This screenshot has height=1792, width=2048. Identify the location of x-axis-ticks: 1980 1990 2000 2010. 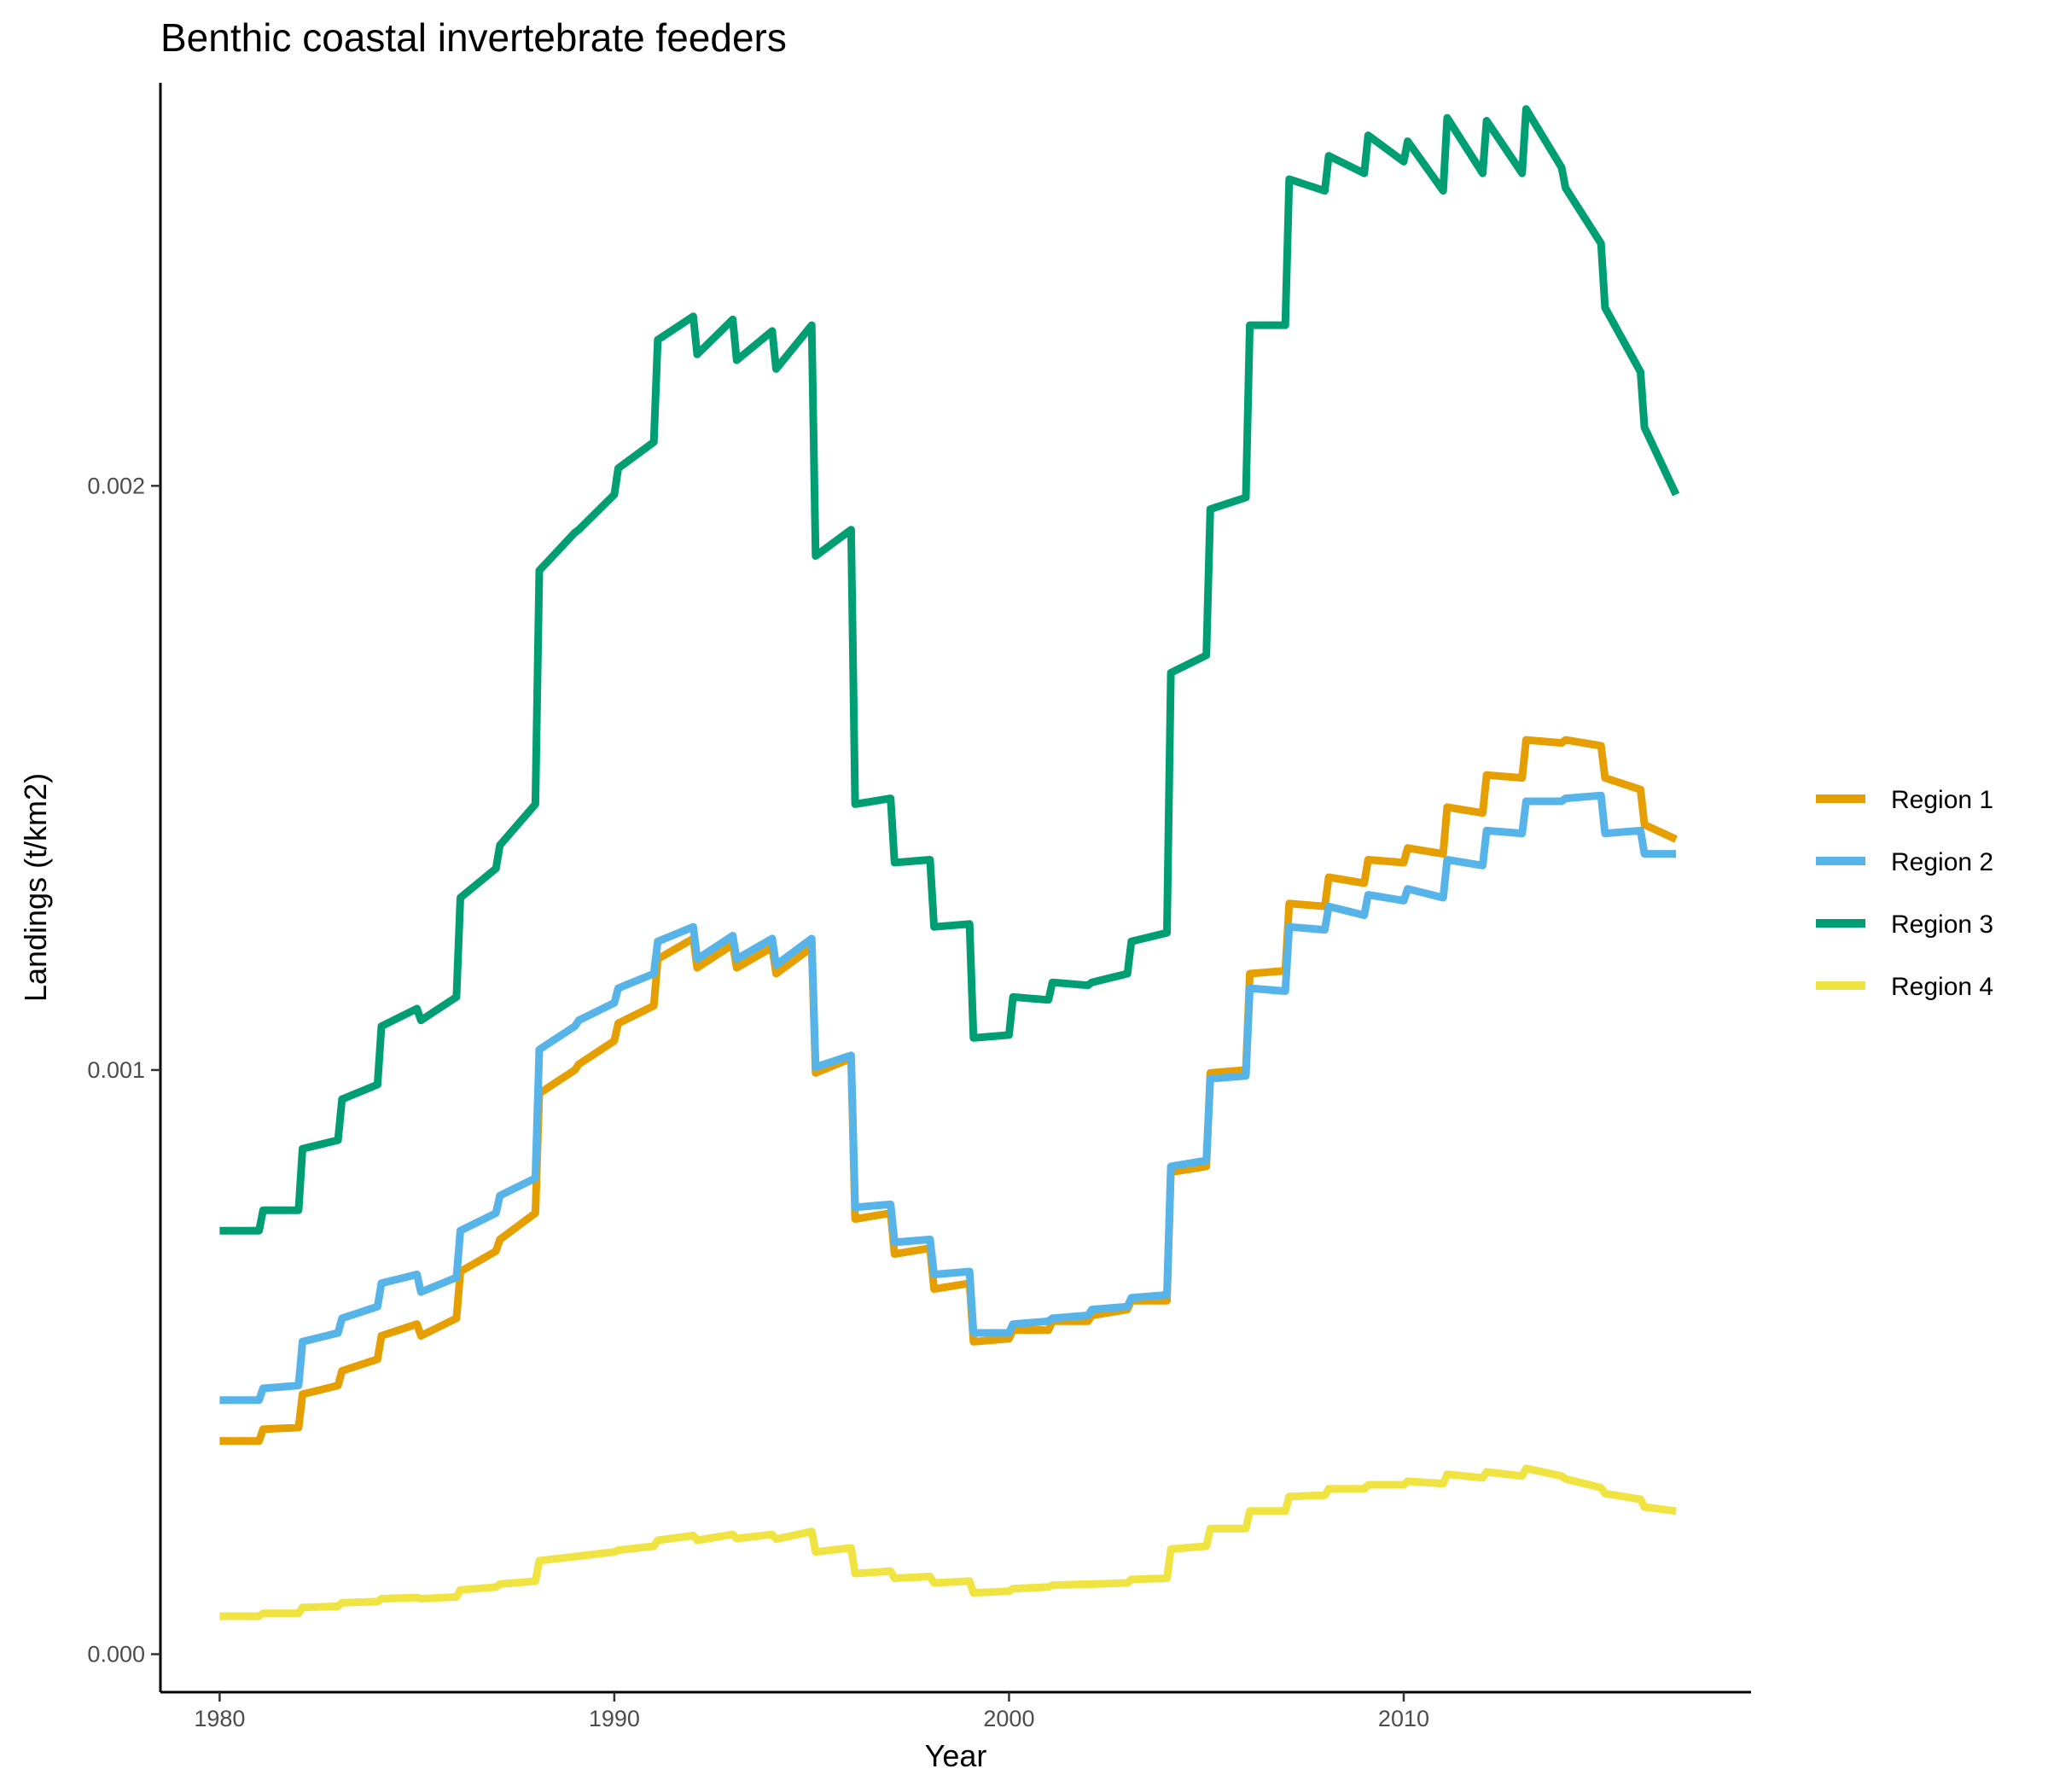
(811, 1711).